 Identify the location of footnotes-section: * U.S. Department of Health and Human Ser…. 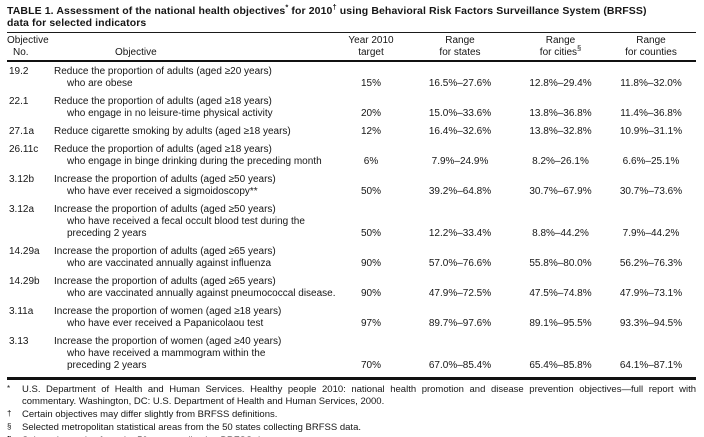
(351, 408).